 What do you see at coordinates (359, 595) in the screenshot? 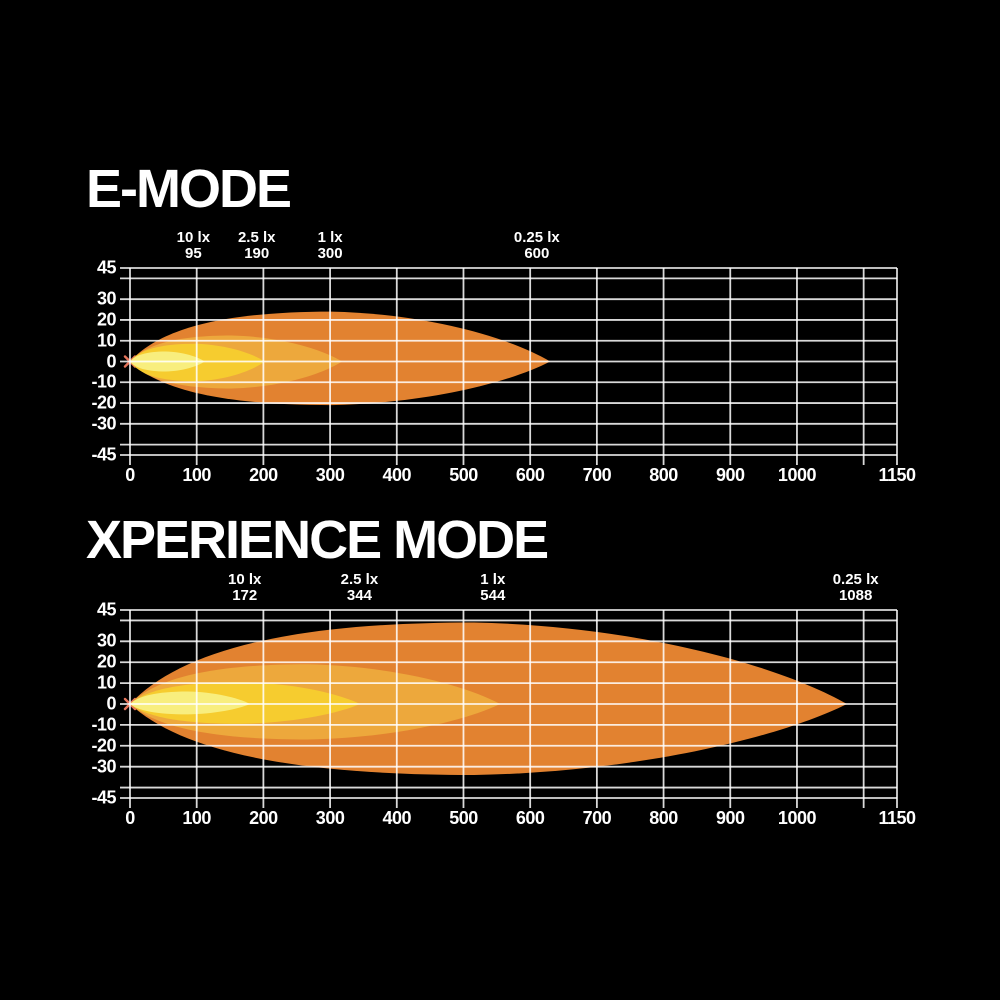
I see `distance-value-label: 344` at bounding box center [359, 595].